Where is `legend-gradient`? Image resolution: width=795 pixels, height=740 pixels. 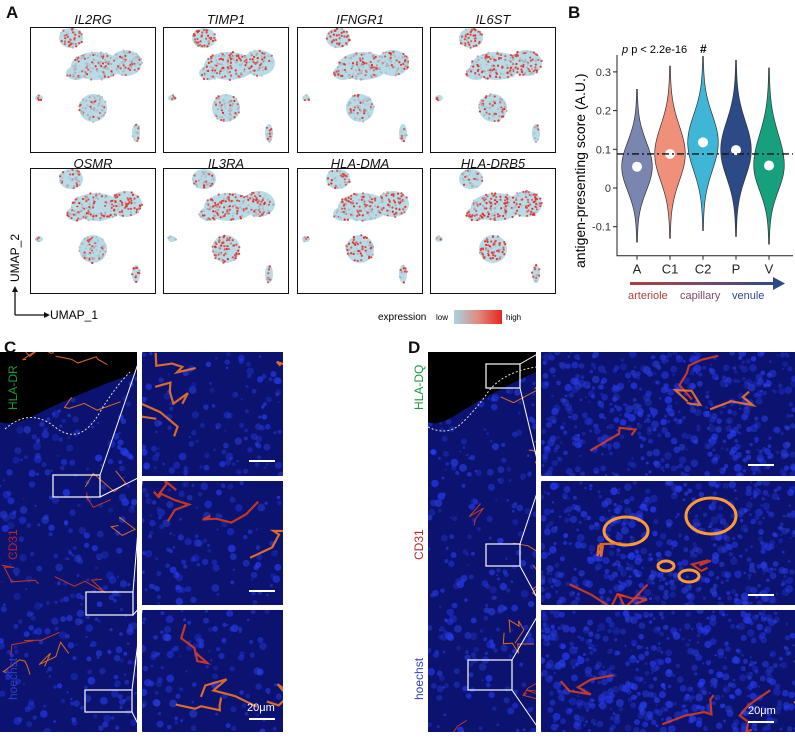 legend-gradient is located at coordinates (478, 317).